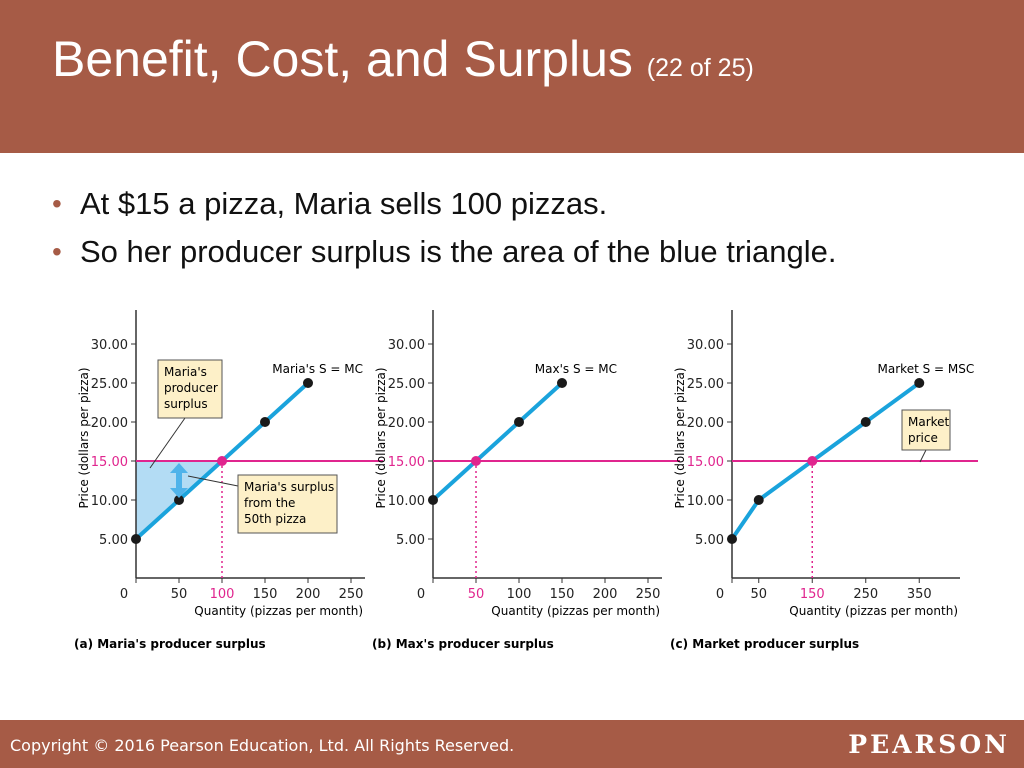  I want to click on supply-curve-label: Max's S = MC, so click(576, 369).